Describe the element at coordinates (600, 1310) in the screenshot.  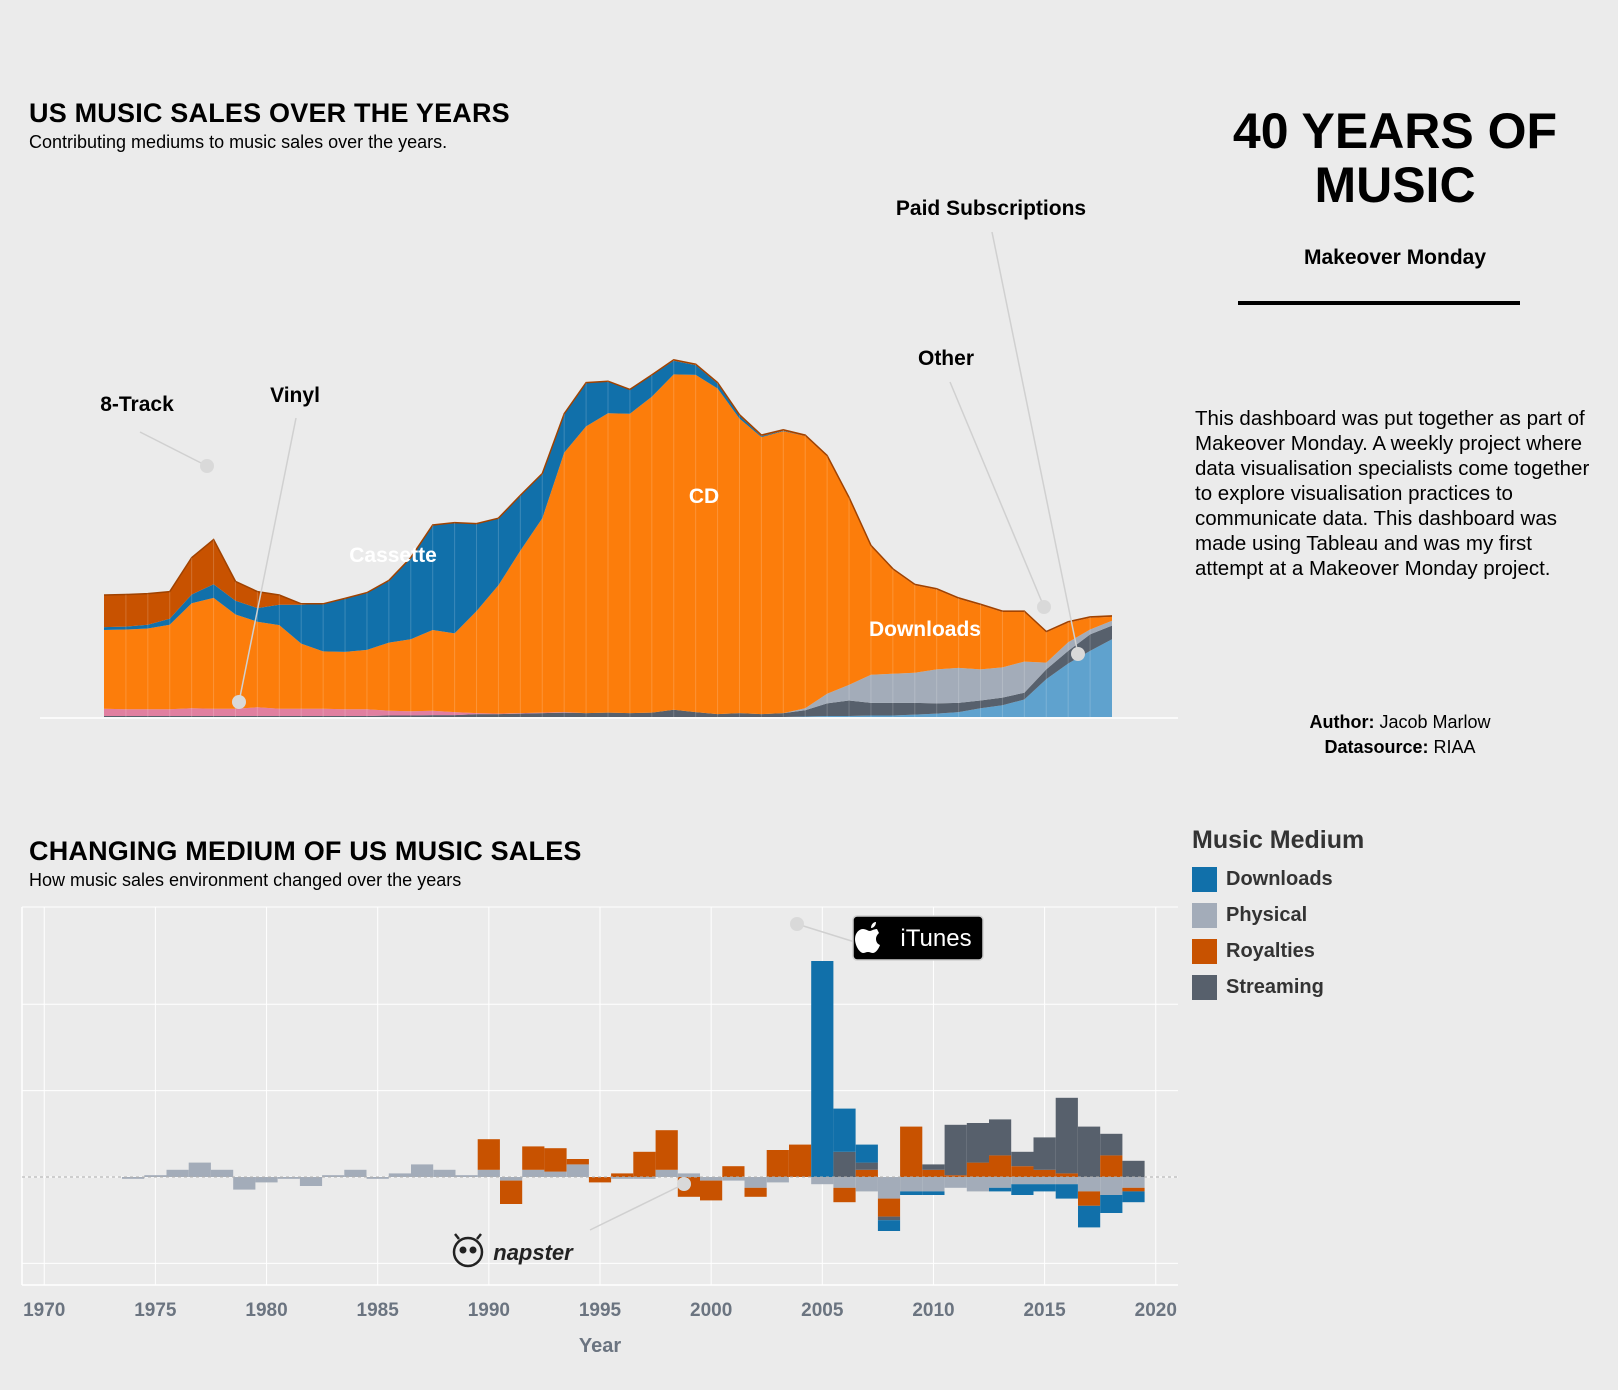
I see `x-tick-label-1995: 1995` at that location.